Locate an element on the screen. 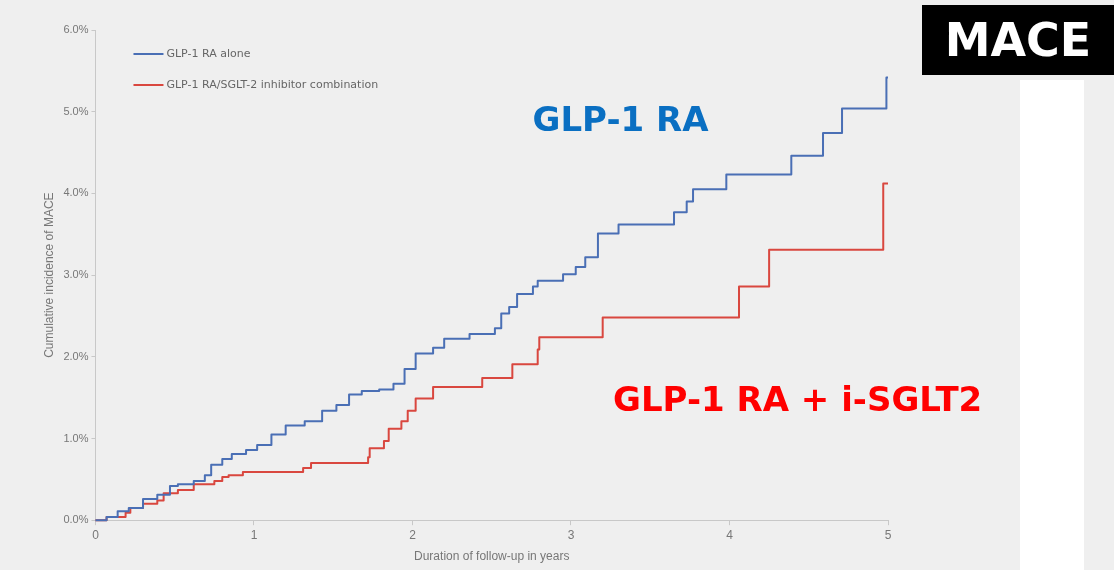 Image resolution: width=1114 pixels, height=570 pixels. x-tick-label: 3 is located at coordinates (571, 534).